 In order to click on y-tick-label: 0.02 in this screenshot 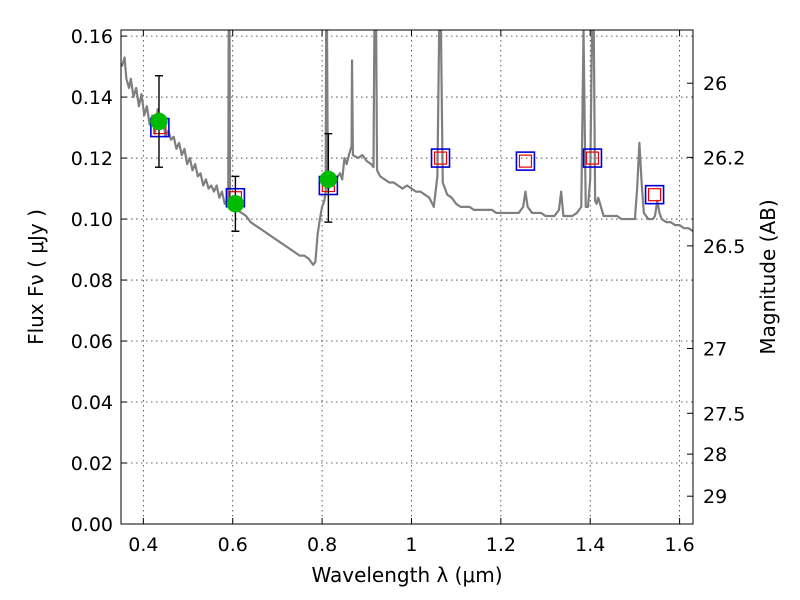, I will do `click(92, 464)`.